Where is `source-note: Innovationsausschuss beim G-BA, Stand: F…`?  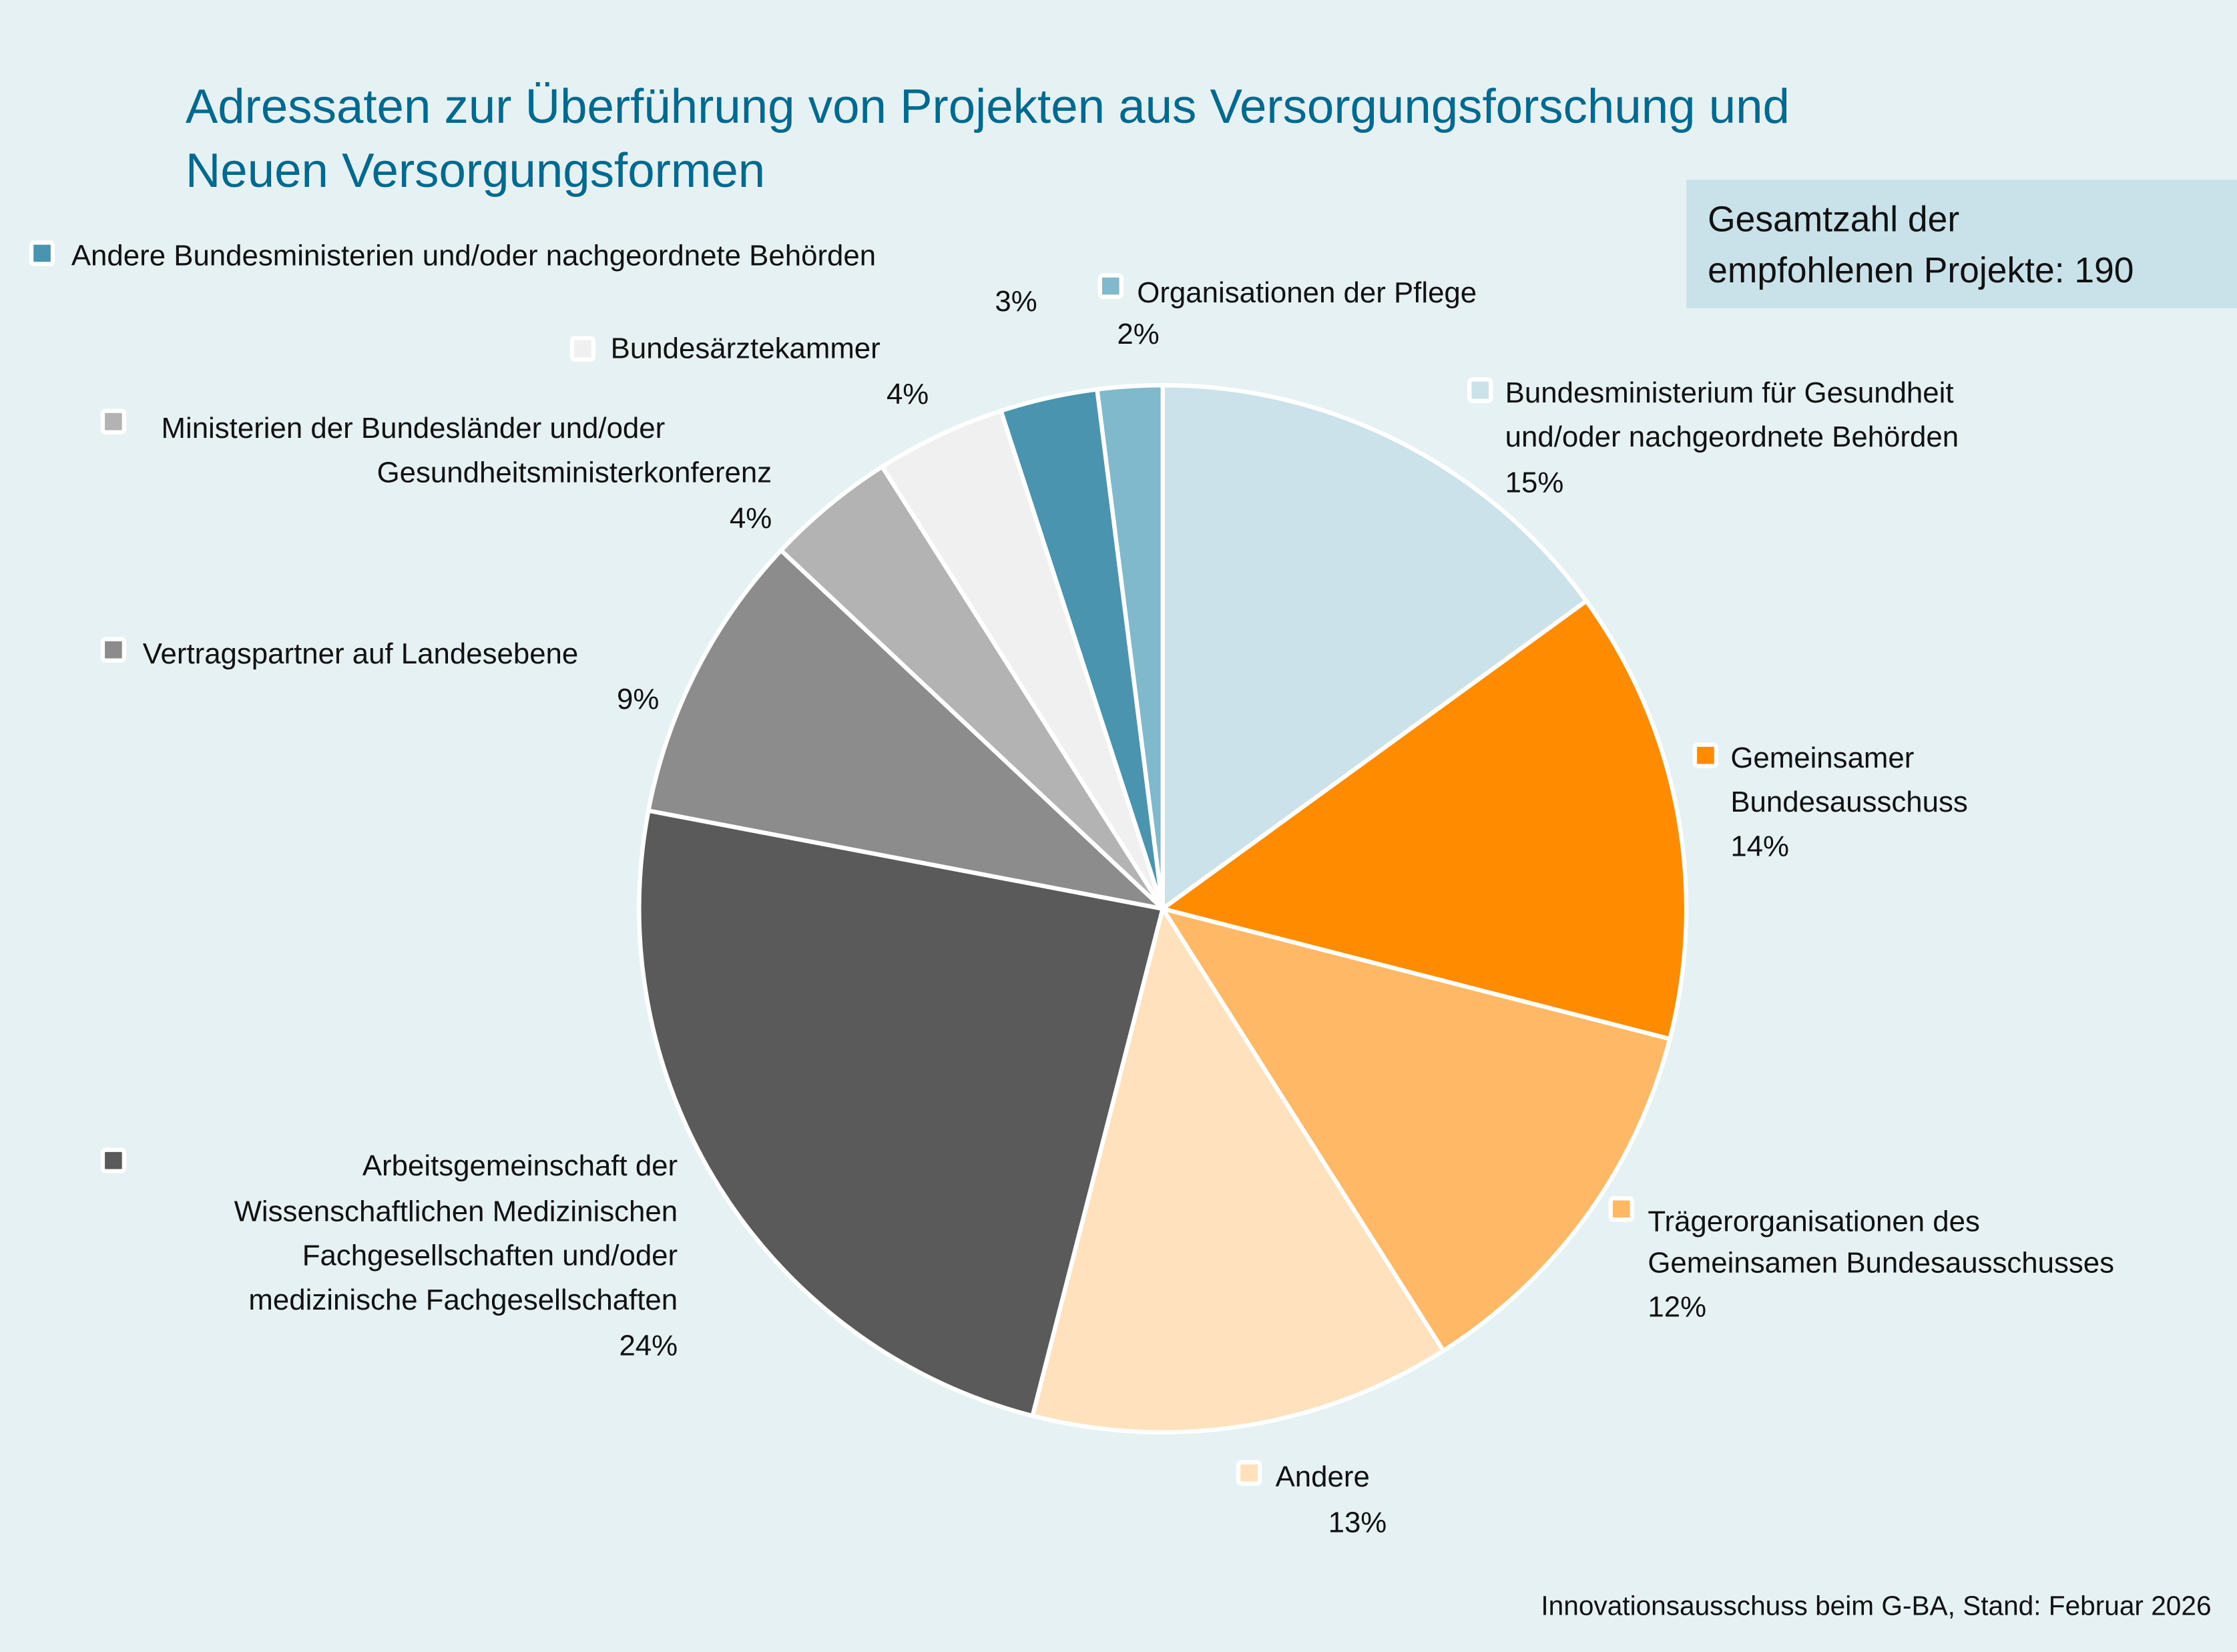
source-note: Innovationsausschuss beim G-BA, Stand: F… is located at coordinates (1876, 1605).